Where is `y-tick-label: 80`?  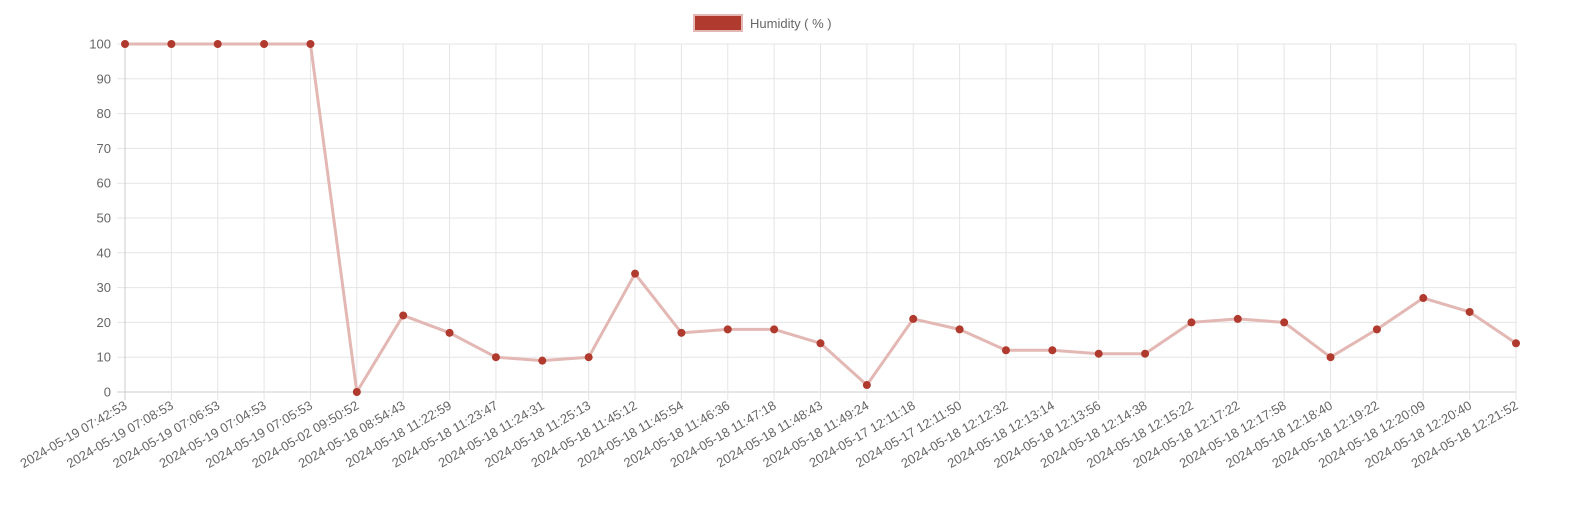 y-tick-label: 80 is located at coordinates (104, 113).